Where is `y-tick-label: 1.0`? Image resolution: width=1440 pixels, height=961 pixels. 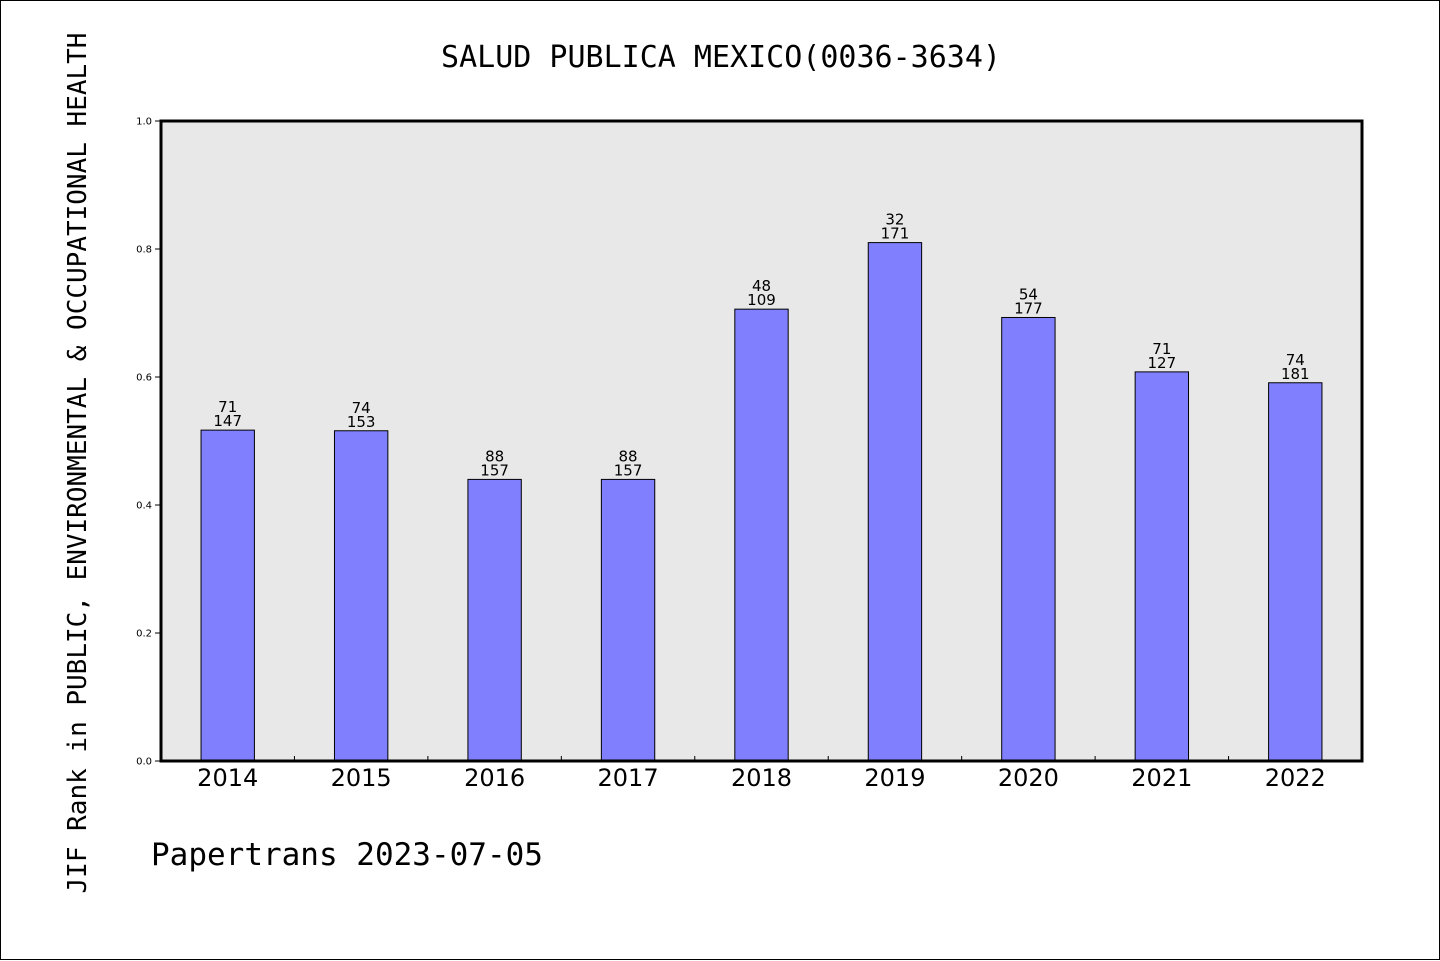
y-tick-label: 1.0 is located at coordinates (144, 122).